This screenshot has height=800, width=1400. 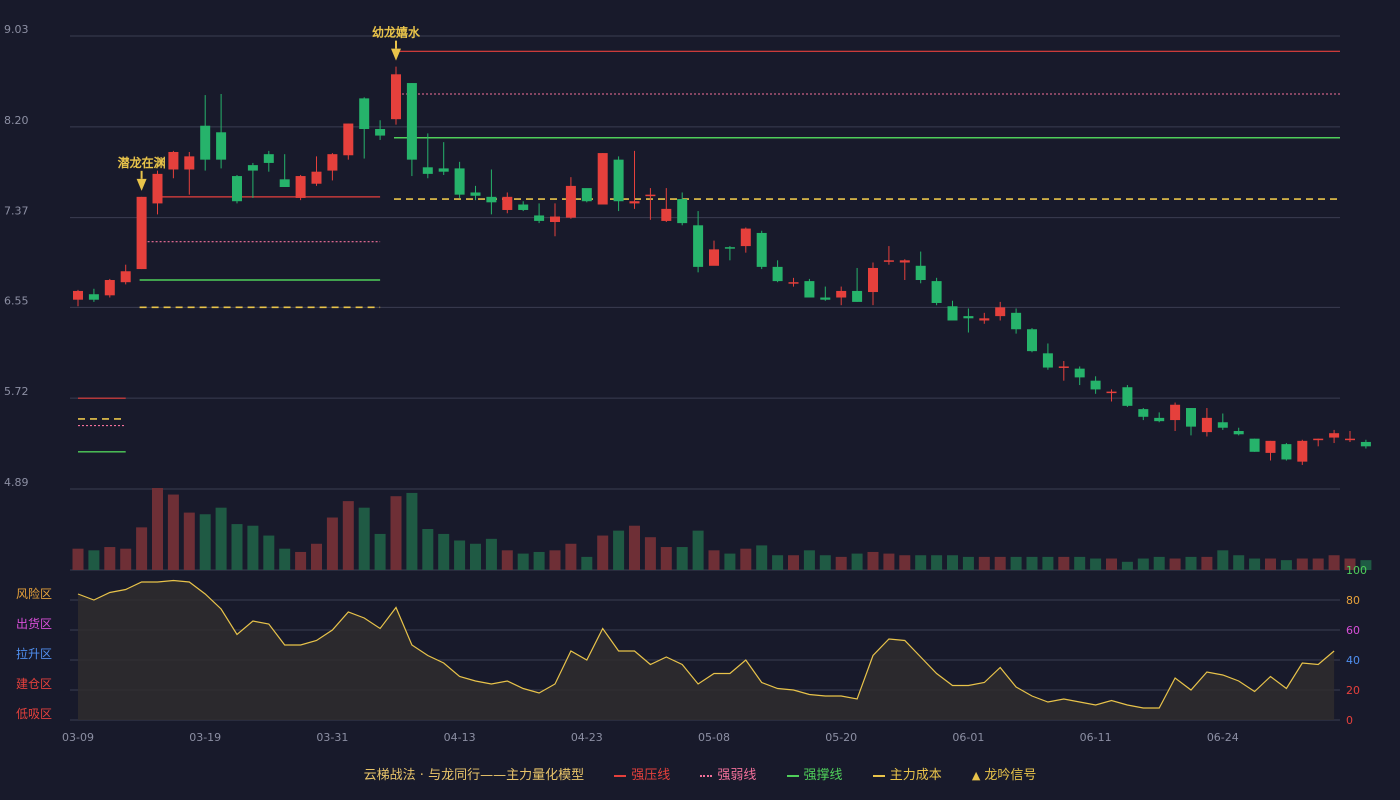 What do you see at coordinates (706, 644) in the screenshot?
I see `oscillator-line` at bounding box center [706, 644].